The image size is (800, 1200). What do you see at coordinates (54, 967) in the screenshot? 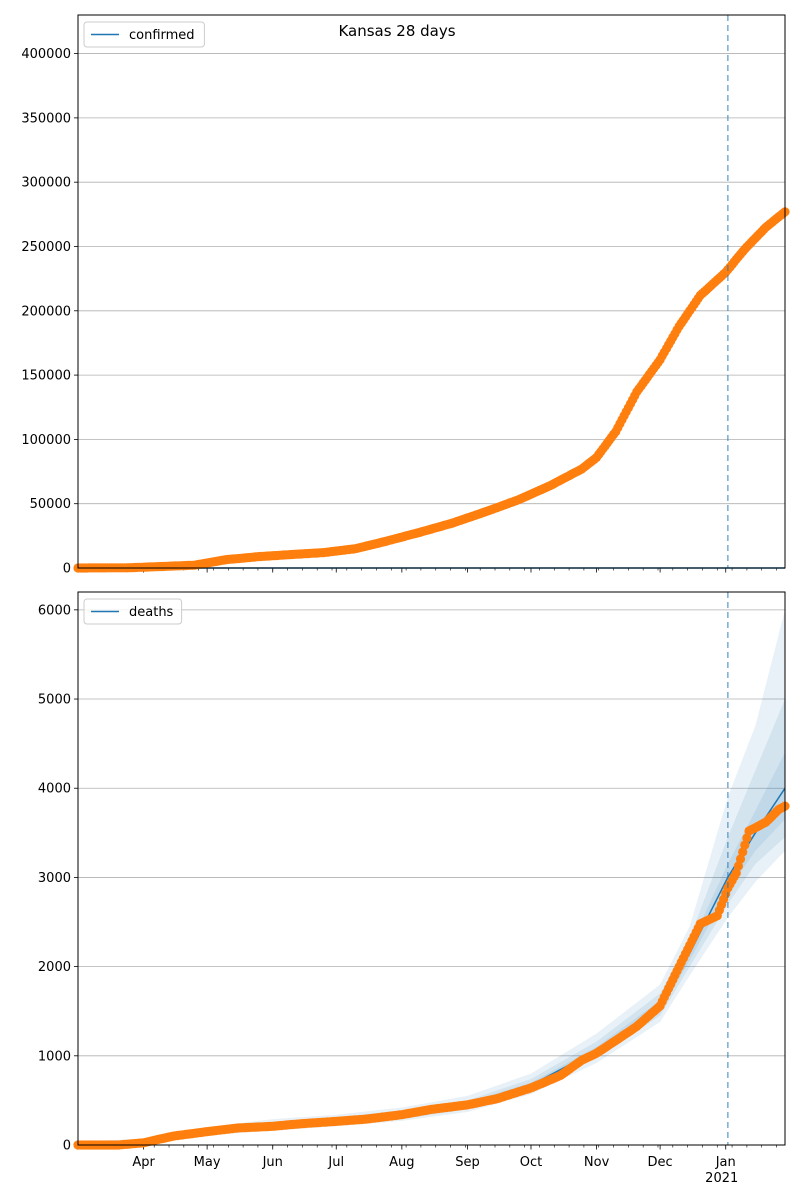
I see `y-tick-label: 2000` at bounding box center [54, 967].